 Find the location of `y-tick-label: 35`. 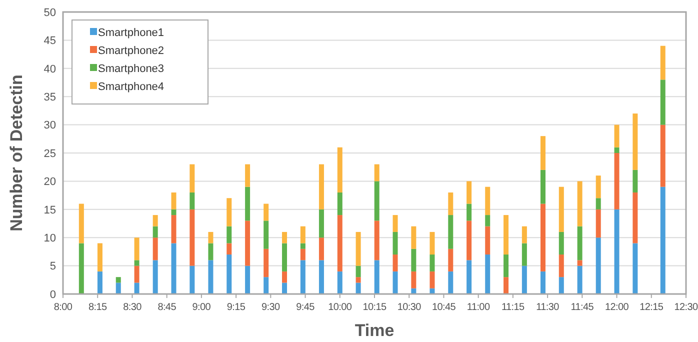

y-tick-label: 35 is located at coordinates (50, 97).